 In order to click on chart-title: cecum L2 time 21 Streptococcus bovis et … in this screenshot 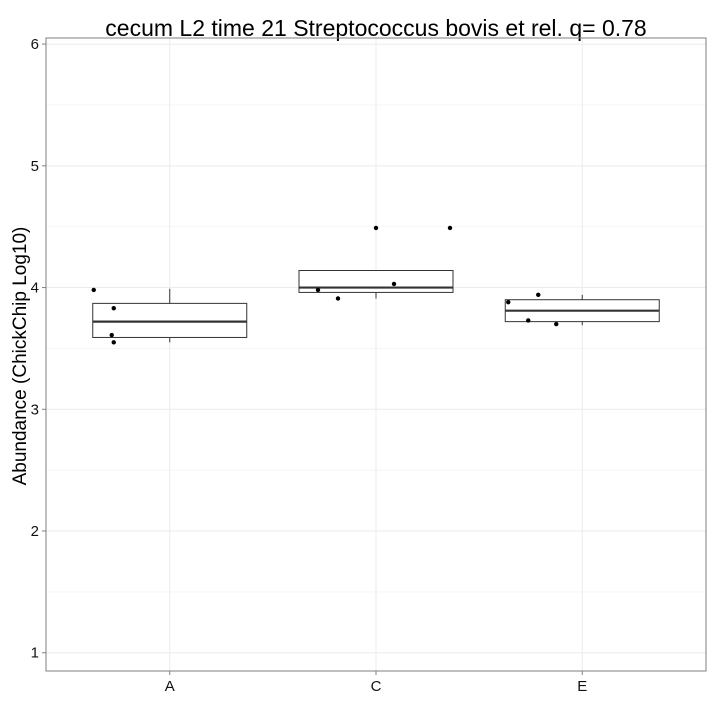, I will do `click(375, 28)`.